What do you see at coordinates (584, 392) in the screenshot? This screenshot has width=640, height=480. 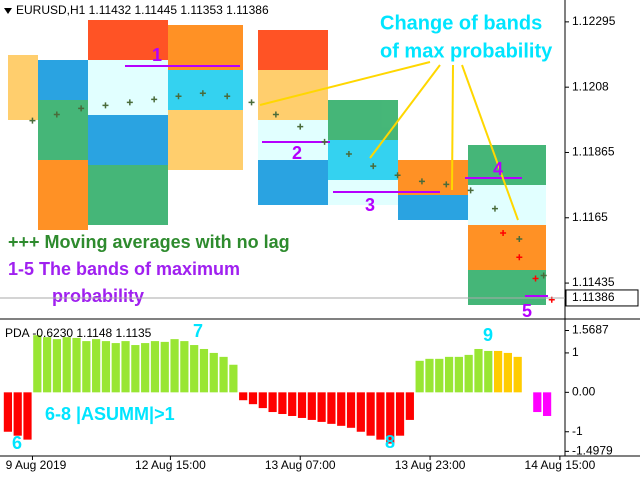 I see `y-tick-label: 0.00` at bounding box center [584, 392].